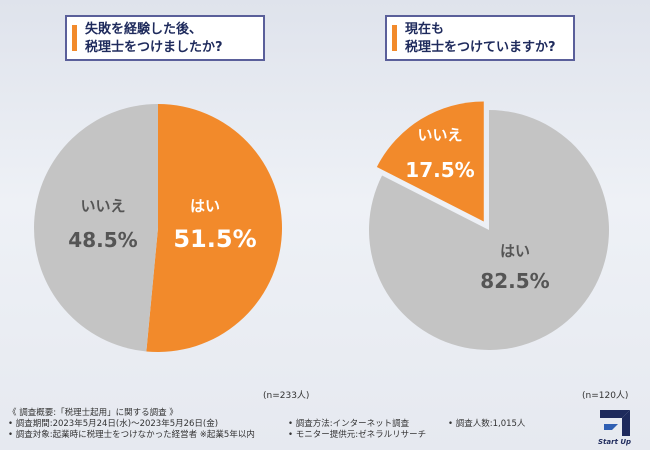 The image size is (650, 450). I want to click on question-2-line-1: 現在も, so click(425, 29).